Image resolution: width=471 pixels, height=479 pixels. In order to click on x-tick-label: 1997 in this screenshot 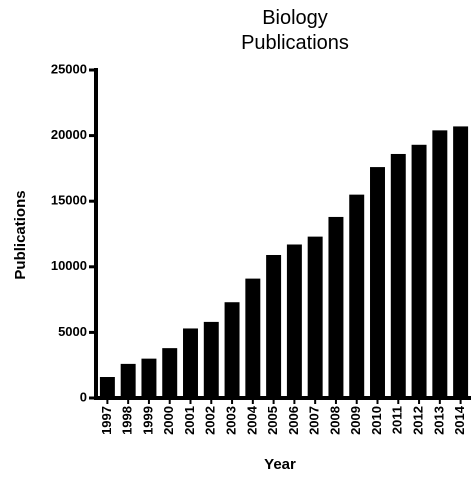, I will do `click(106, 420)`.